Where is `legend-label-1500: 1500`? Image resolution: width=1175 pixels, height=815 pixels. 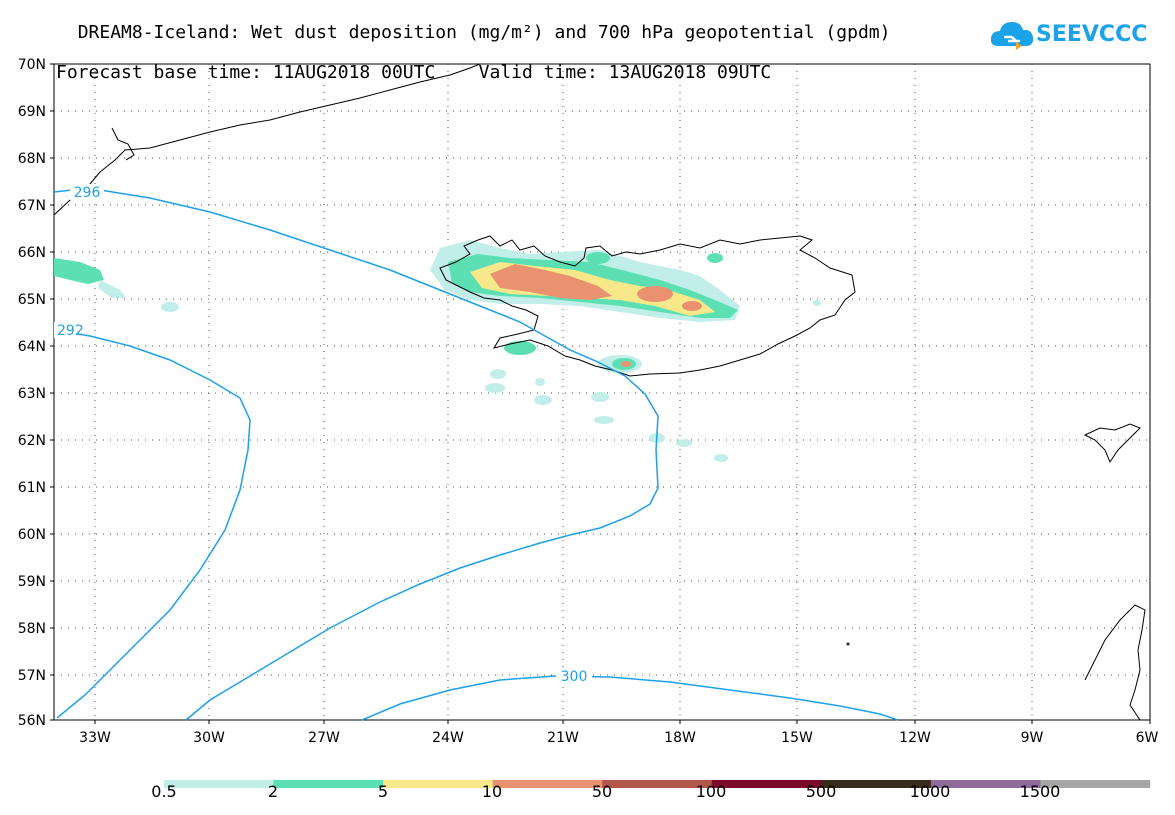 legend-label-1500: 1500 is located at coordinates (1040, 791).